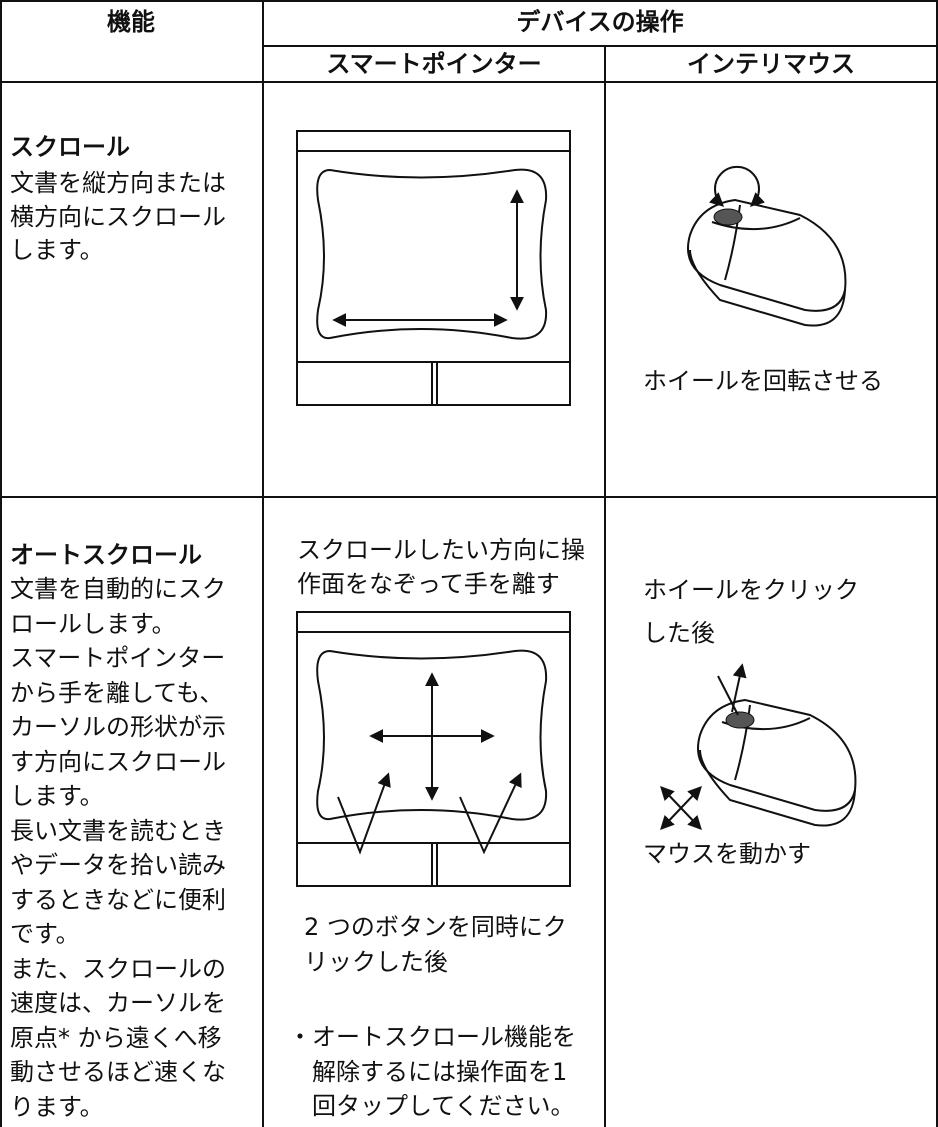 This screenshot has height=1127, width=938. What do you see at coordinates (118, 968) in the screenshot?
I see `description-line: また、スクロールの` at bounding box center [118, 968].